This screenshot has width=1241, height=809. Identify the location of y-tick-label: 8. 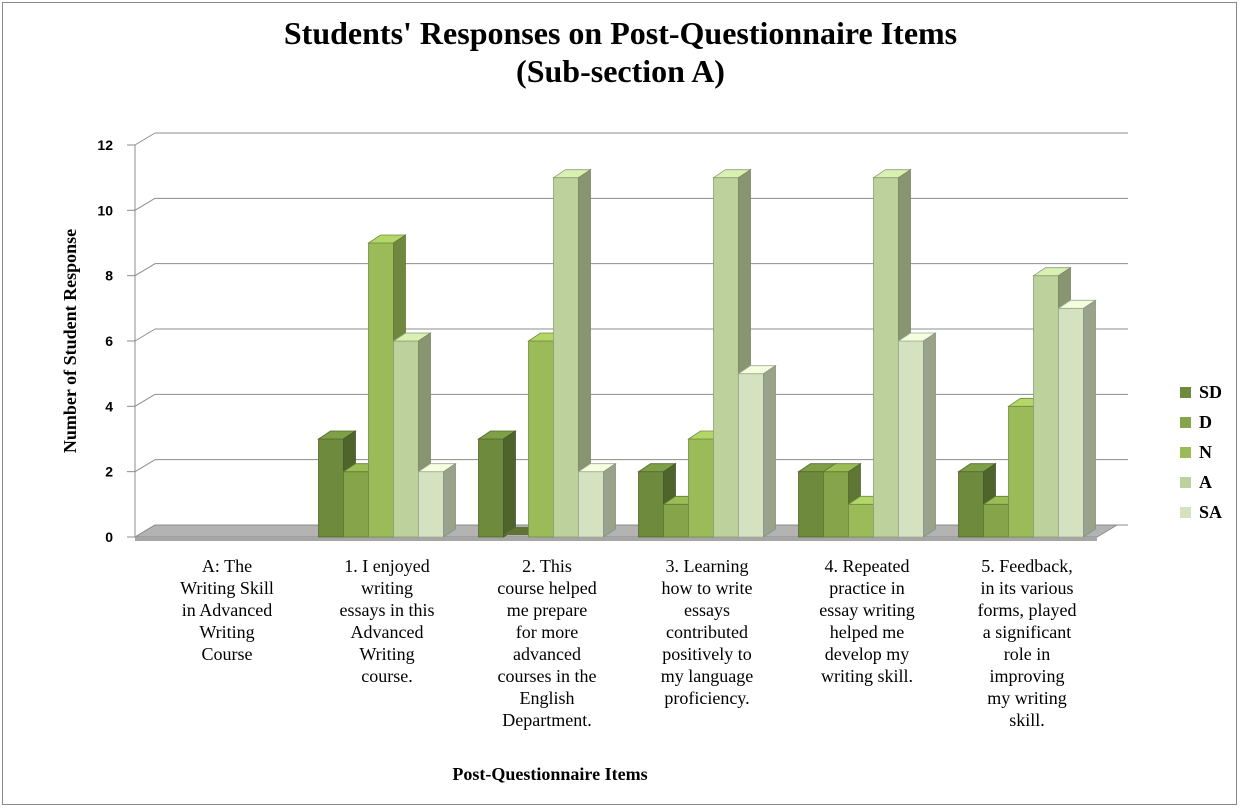
(109, 276).